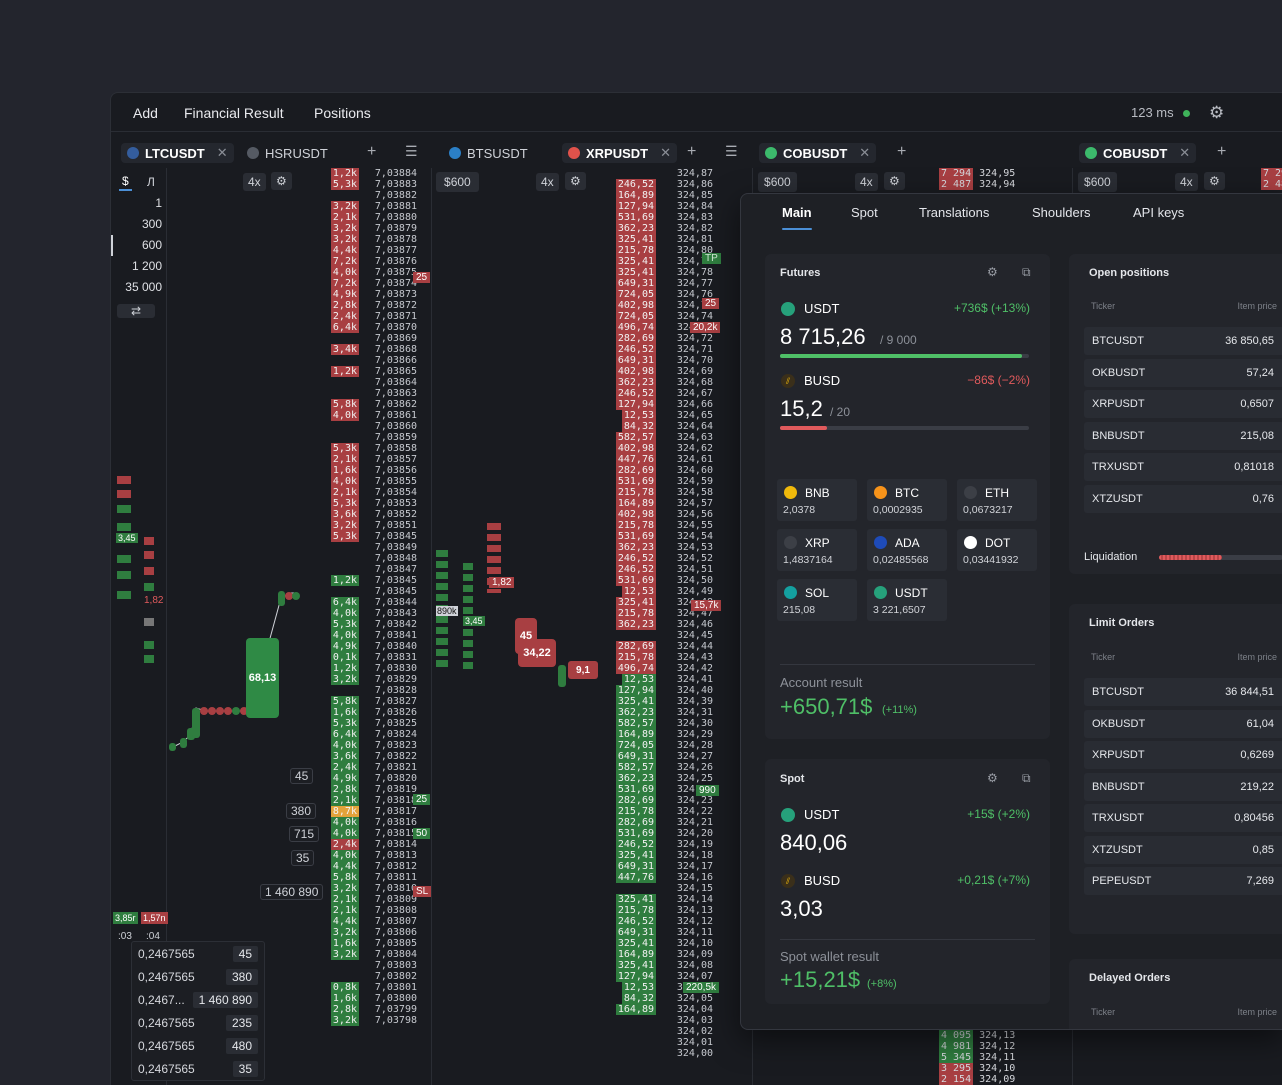  I want to click on ladder-row: 3,2k 7,03879, so click(373, 228).